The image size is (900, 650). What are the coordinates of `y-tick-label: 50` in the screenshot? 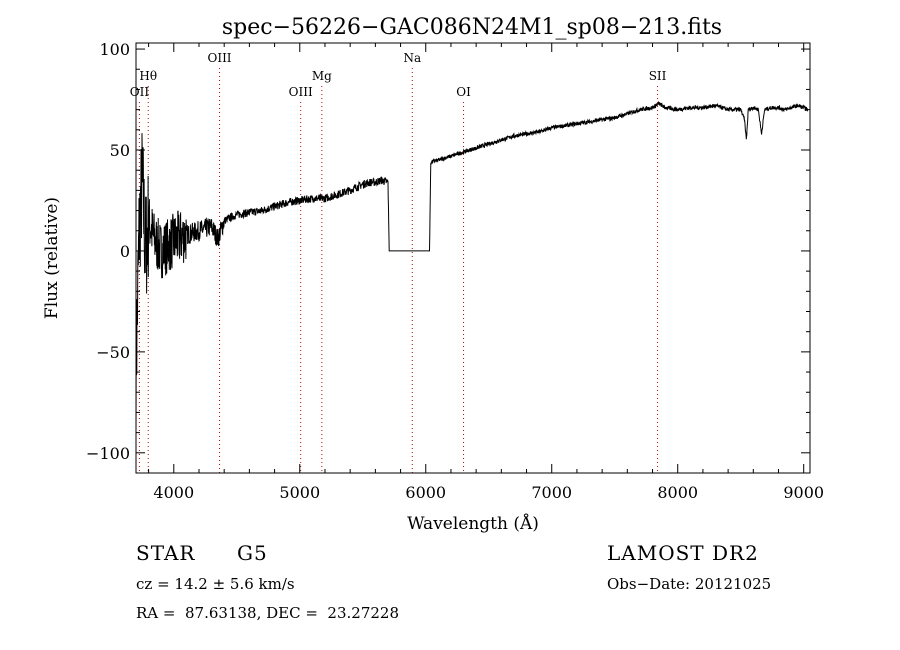 It's located at (120, 150).